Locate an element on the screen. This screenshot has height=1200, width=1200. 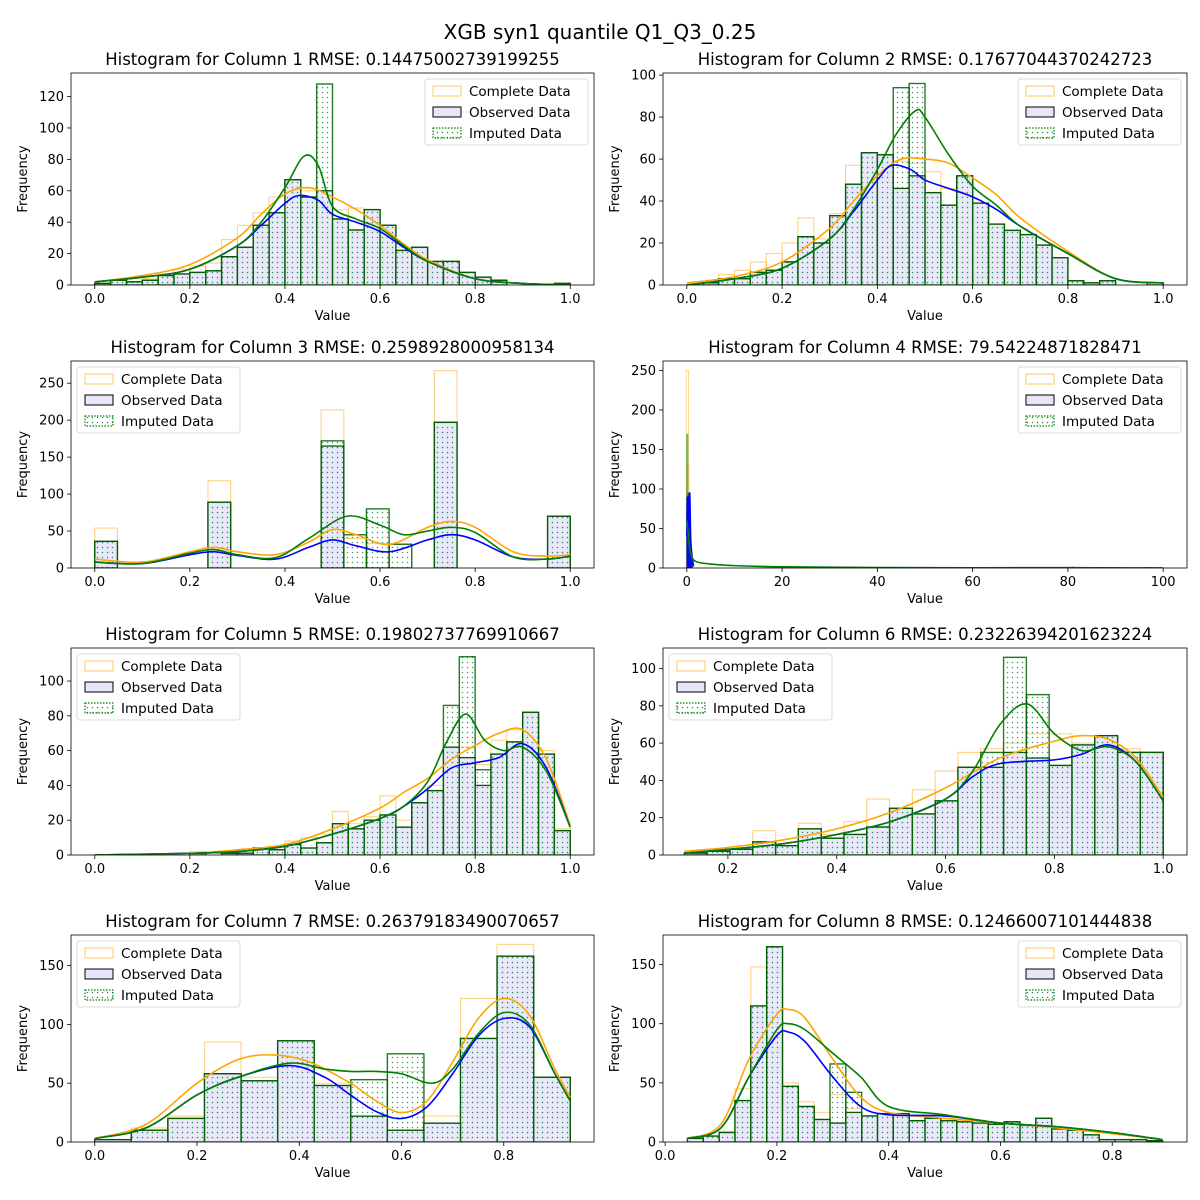
legend-label: Complete Data is located at coordinates (520, 92).